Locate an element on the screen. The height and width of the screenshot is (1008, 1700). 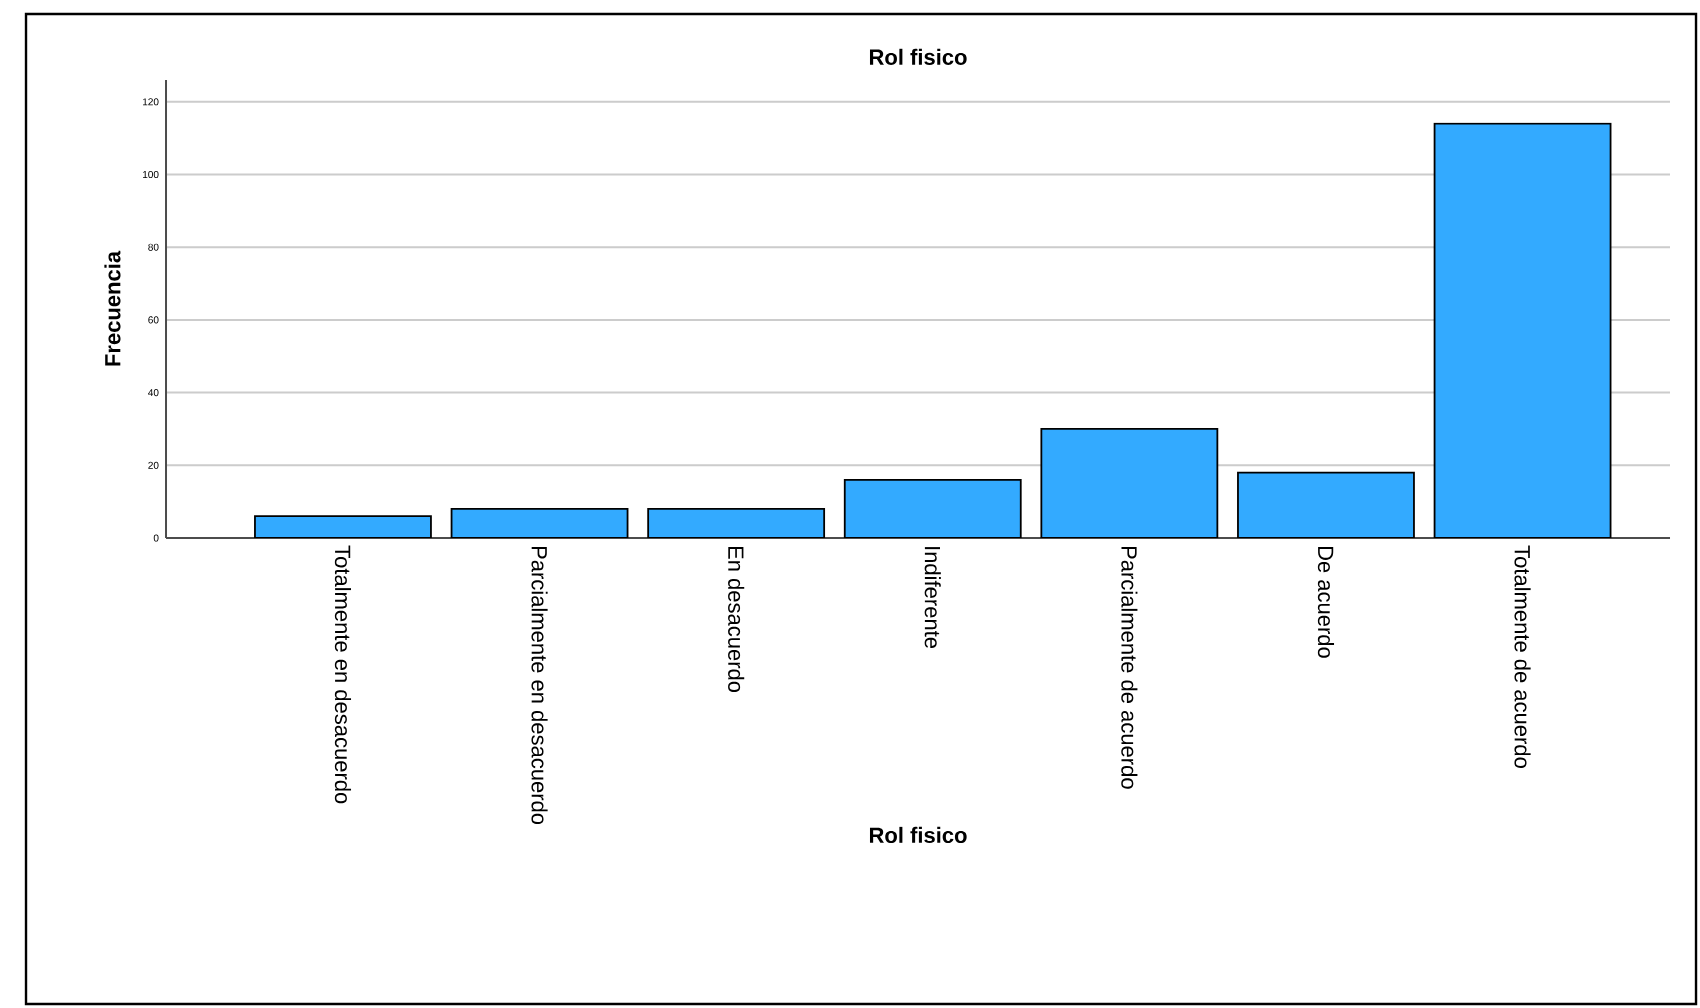
x-axis-title: Rol fisico is located at coordinates (918, 835).